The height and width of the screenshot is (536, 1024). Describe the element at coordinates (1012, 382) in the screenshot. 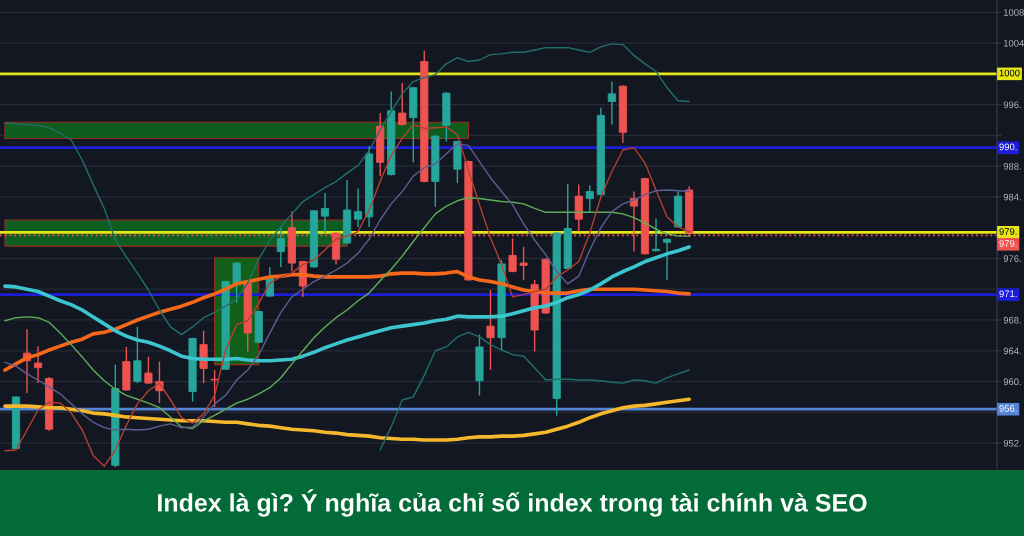

I see `y-tick-label: 960.` at that location.